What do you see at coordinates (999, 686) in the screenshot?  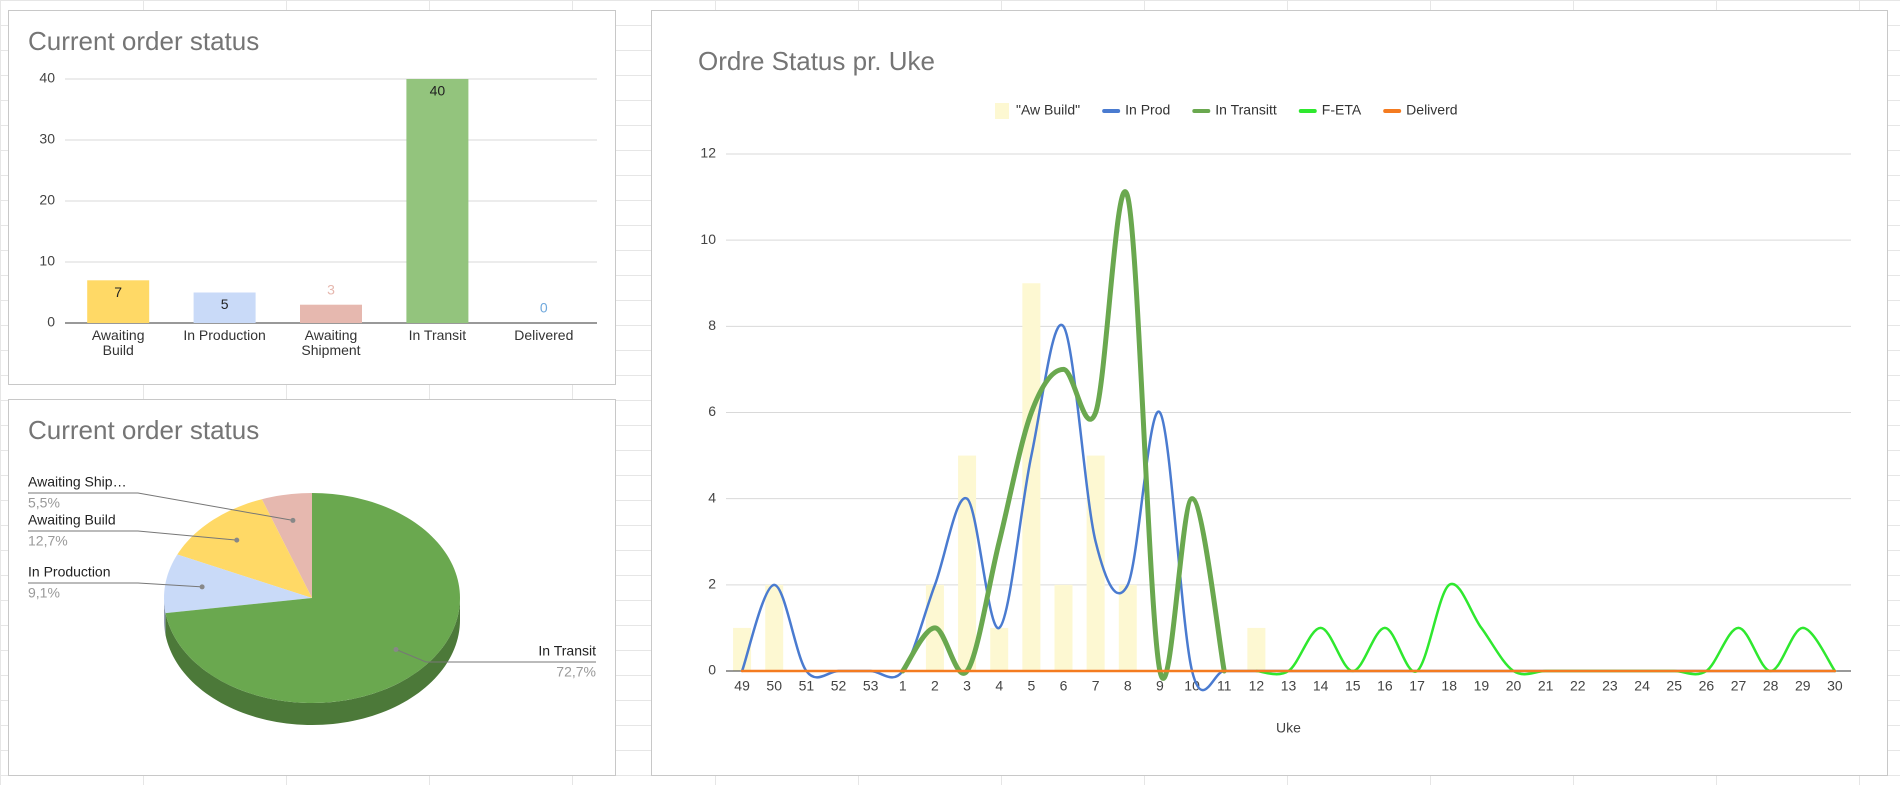 I see `x-tick-label: 4` at bounding box center [999, 686].